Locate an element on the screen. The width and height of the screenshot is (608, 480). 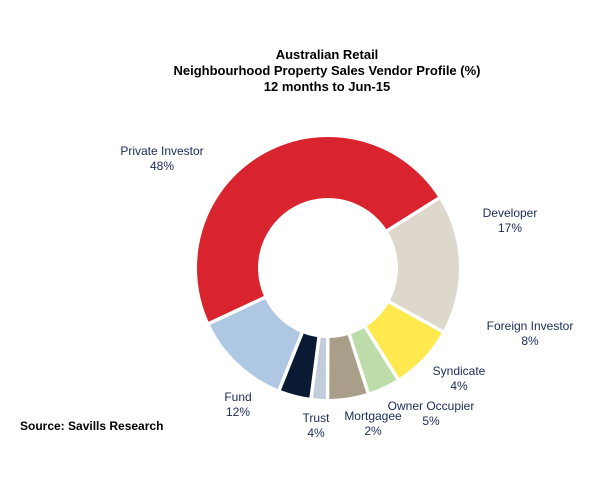
slice-value-trust: 4% is located at coordinates (316, 433).